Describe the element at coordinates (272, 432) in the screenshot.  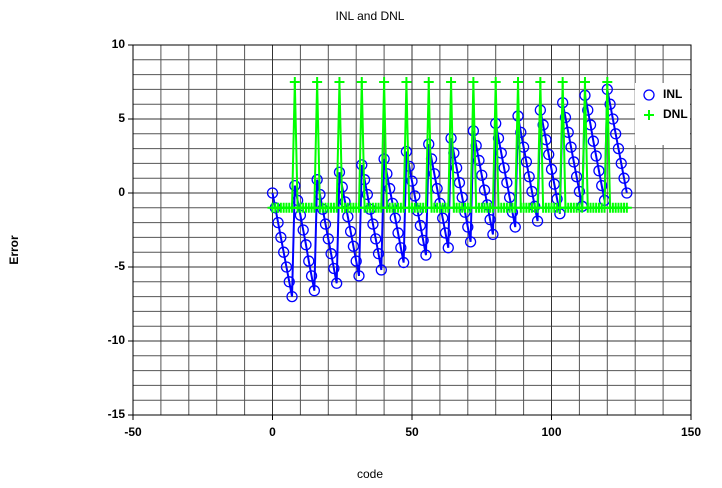
I see `x-tick-label: 0` at that location.